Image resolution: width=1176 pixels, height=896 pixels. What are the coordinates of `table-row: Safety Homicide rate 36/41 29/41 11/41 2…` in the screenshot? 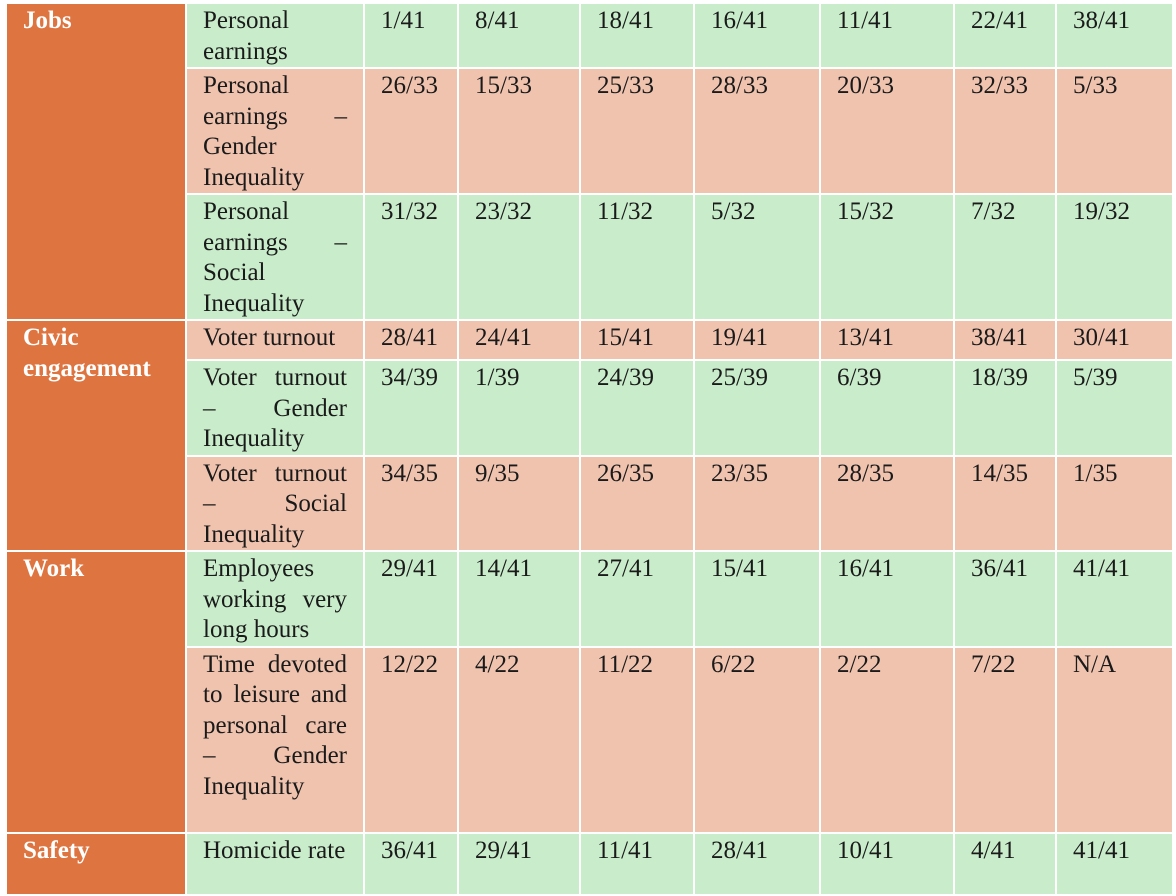 It's located at (589, 863).